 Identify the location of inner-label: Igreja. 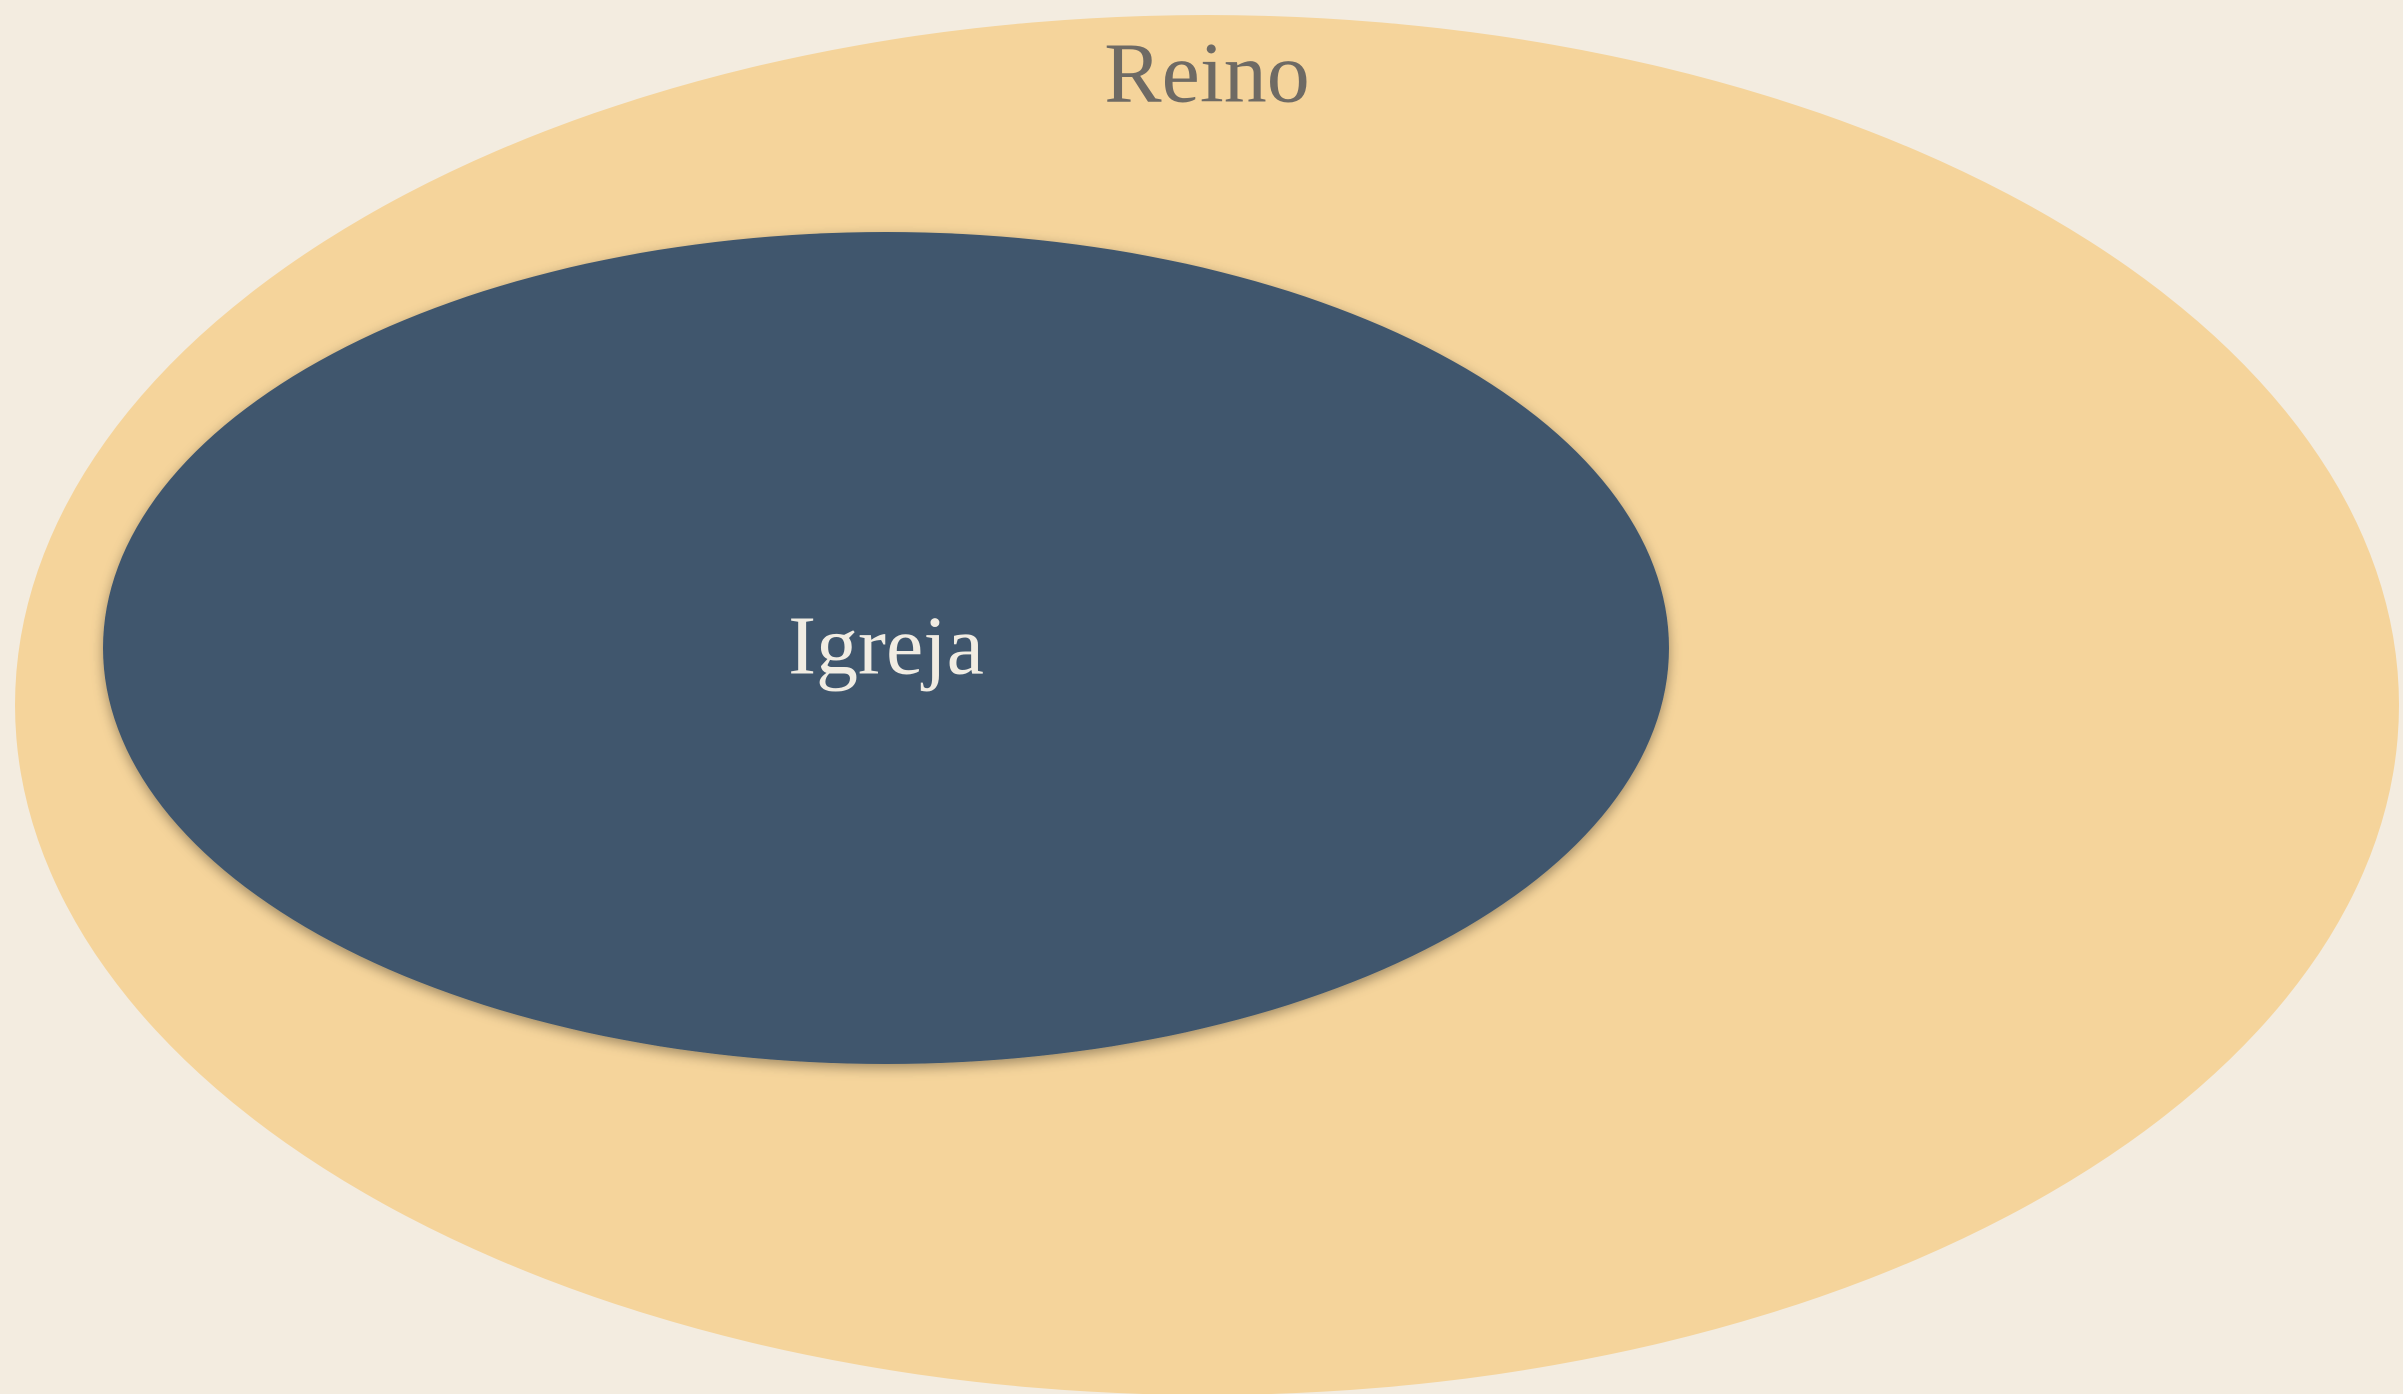
(886, 645).